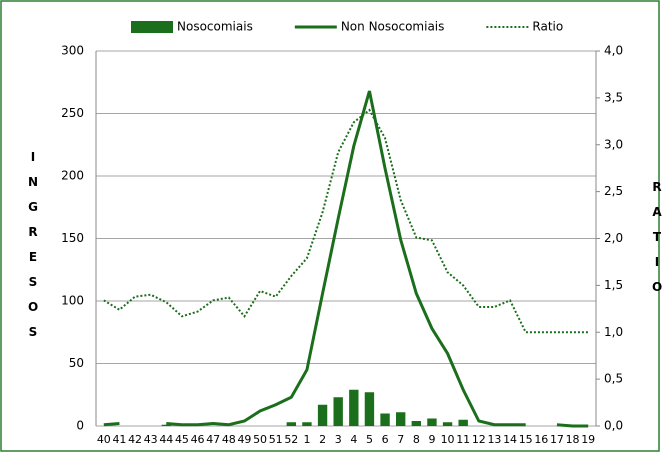 This screenshot has height=454, width=668. Describe the element at coordinates (510, 439) in the screenshot. I see `x-tick-label: 14` at that location.